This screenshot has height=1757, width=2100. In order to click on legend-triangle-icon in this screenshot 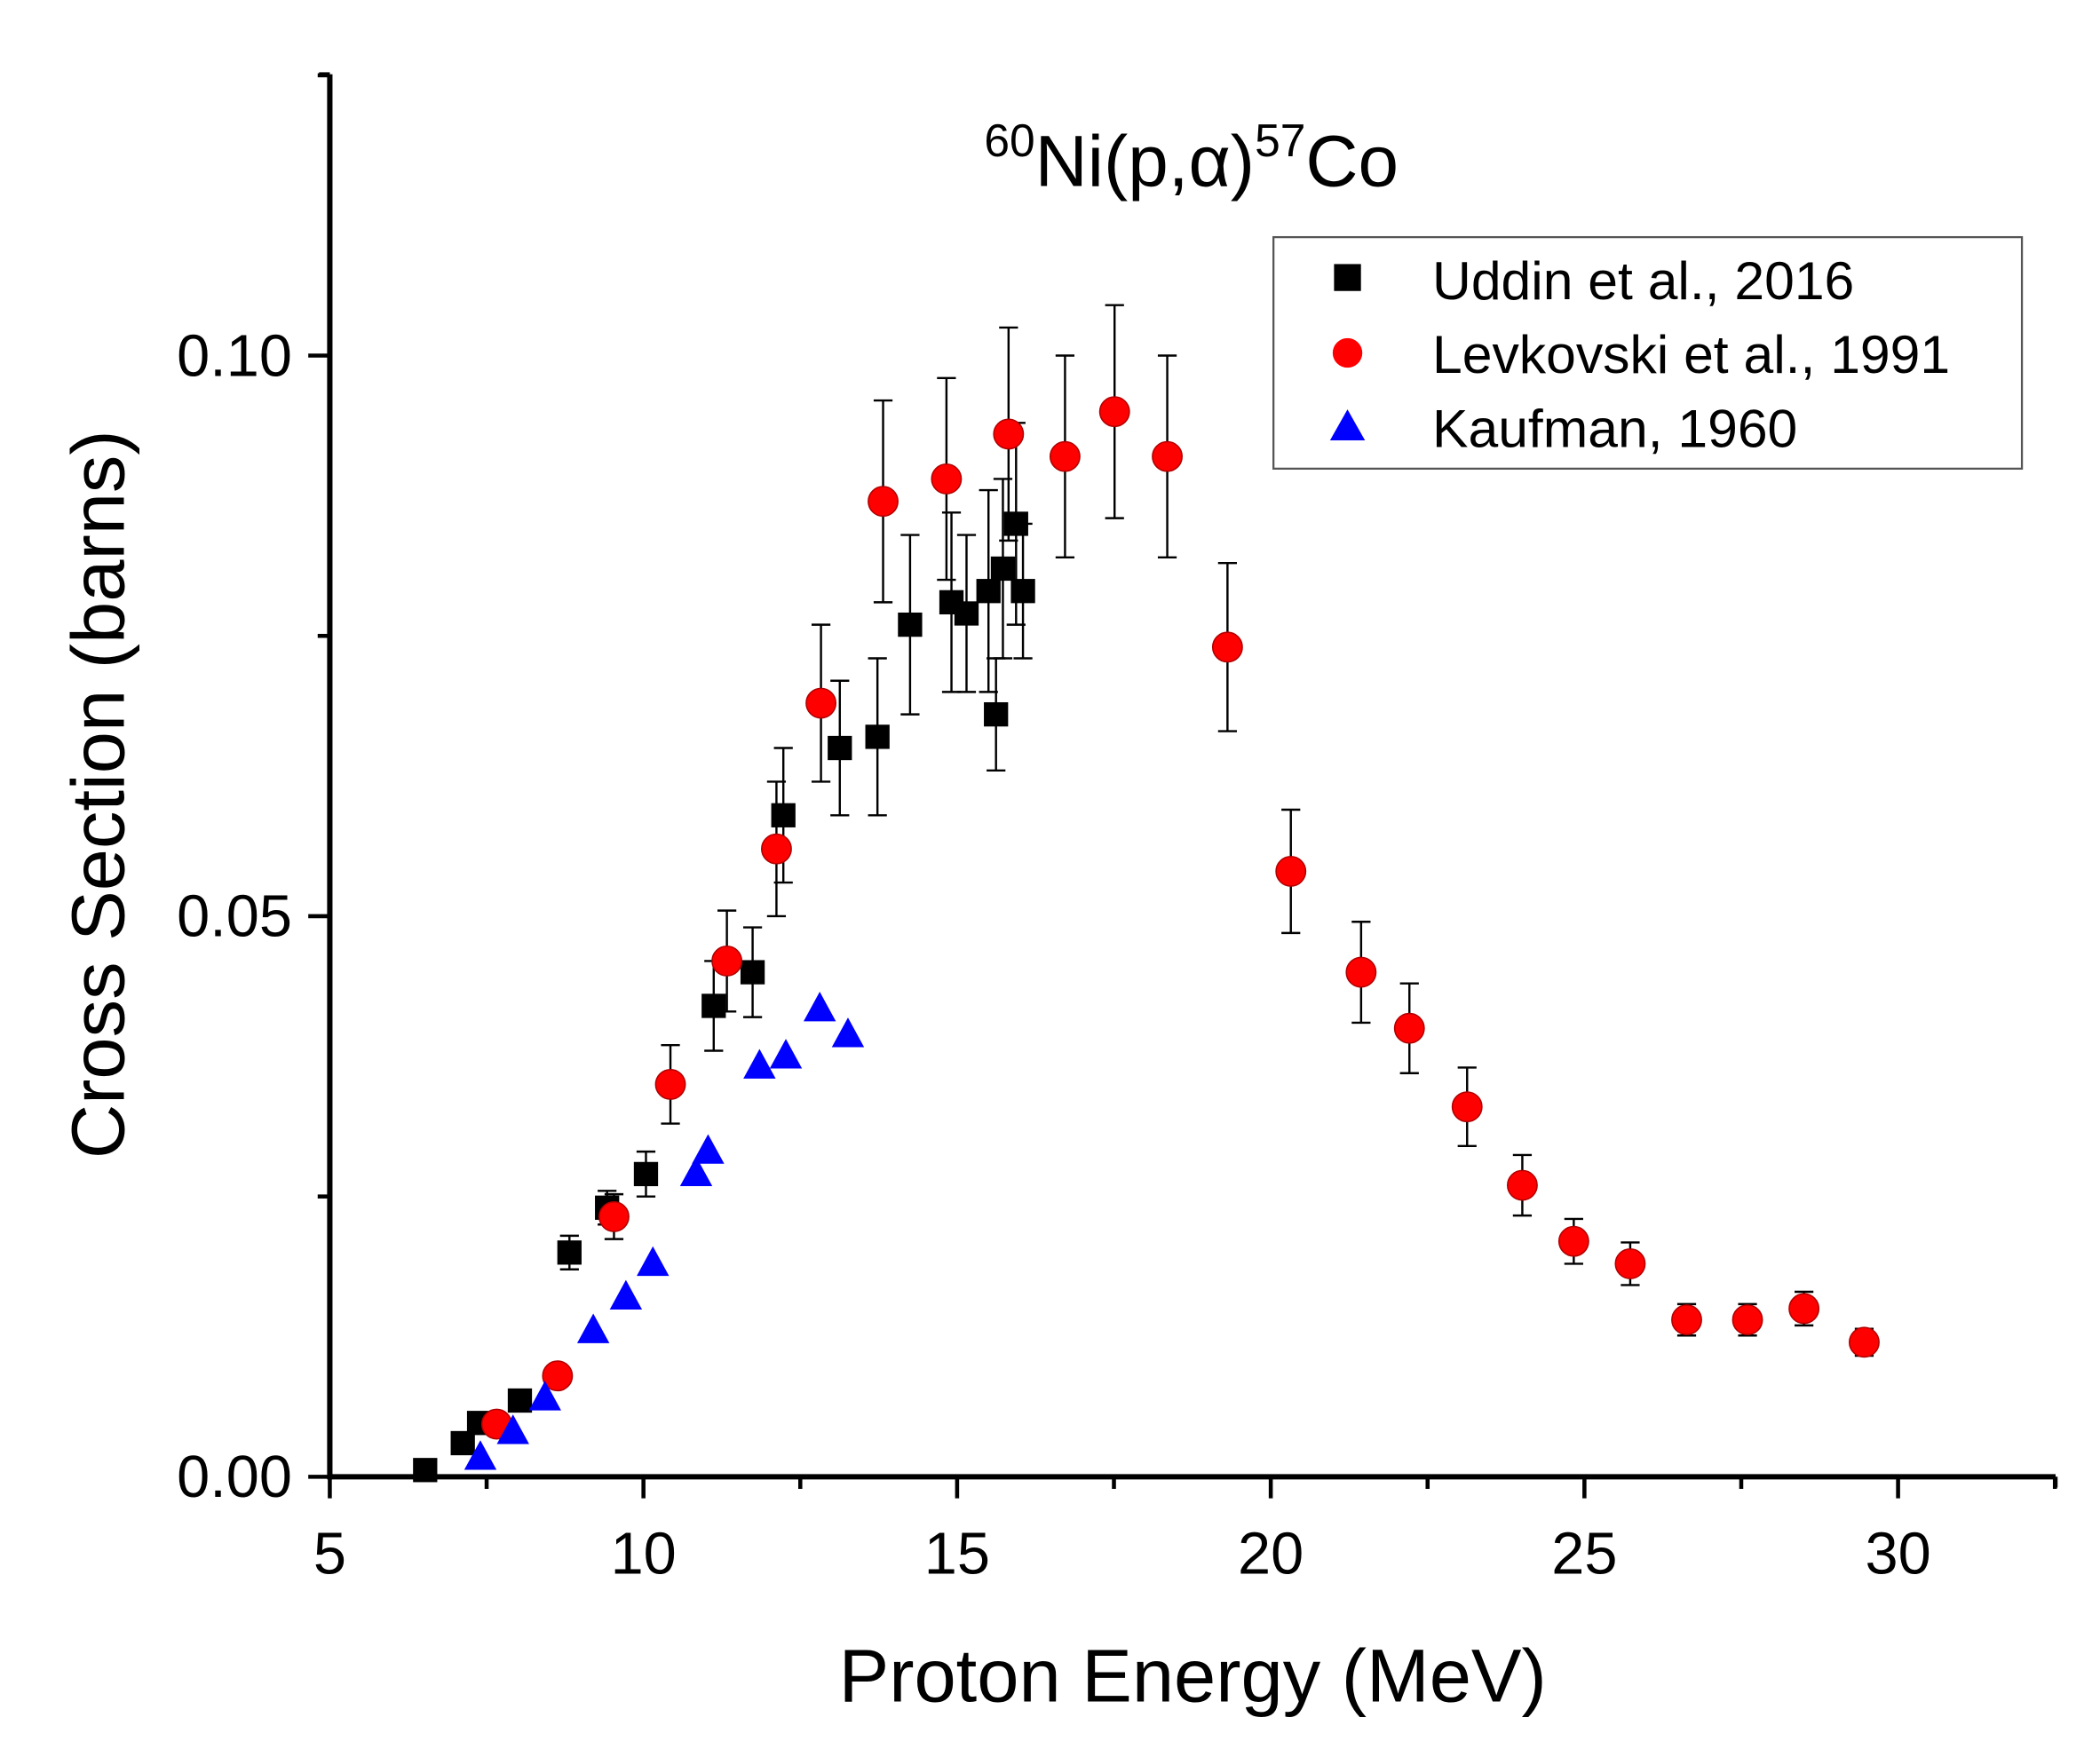, I will do `click(1347, 425)`.